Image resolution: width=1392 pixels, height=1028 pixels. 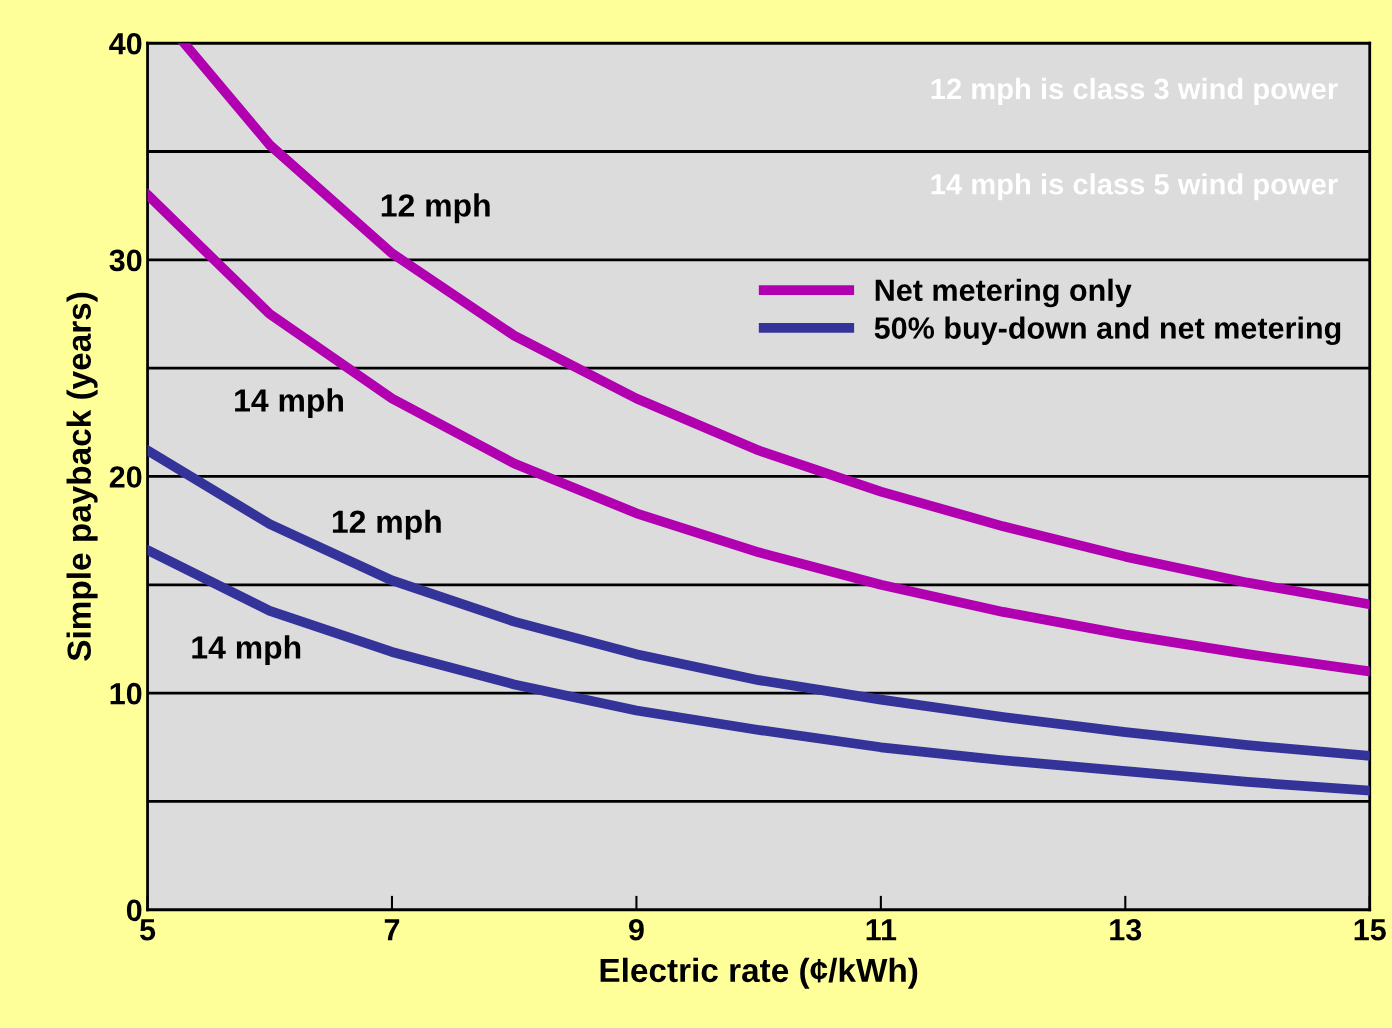 What do you see at coordinates (125, 43) in the screenshot?
I see `y-tick-label: 40` at bounding box center [125, 43].